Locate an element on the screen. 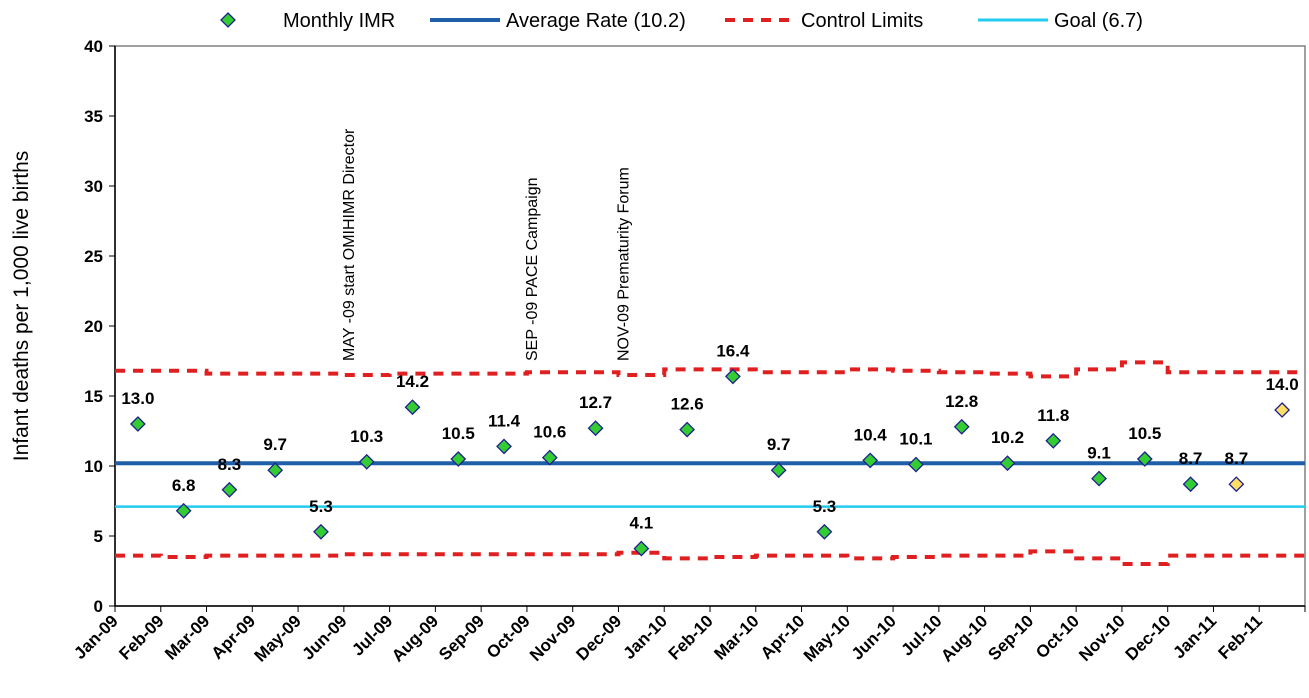 This screenshot has width=1309, height=698. data-label: 13.0 is located at coordinates (137, 398).